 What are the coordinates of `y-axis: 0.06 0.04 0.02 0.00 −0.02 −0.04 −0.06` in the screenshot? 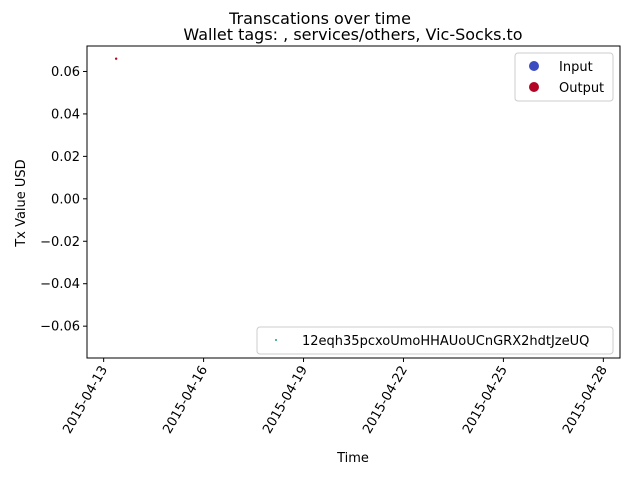 It's located at (63, 200).